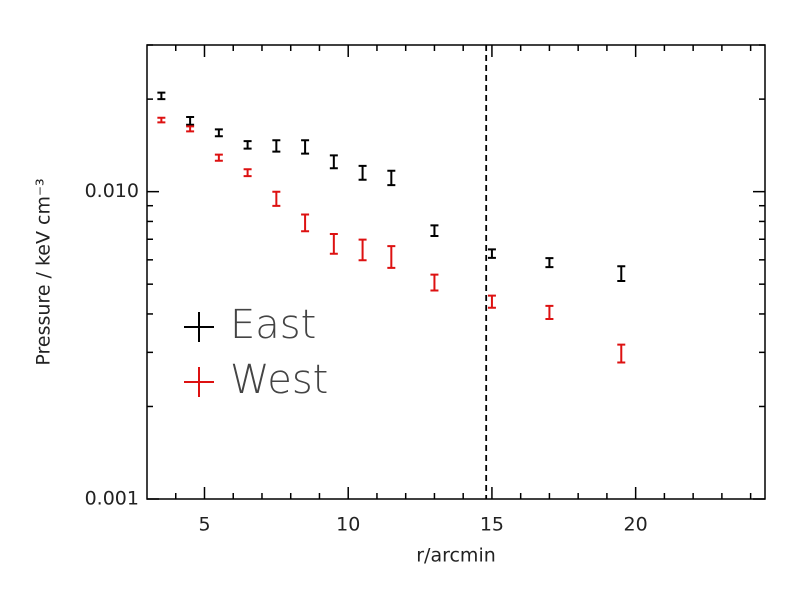 The image size is (789, 592). I want to click on y-axis-label: Pressure / keV cm⁻³, so click(44, 271).